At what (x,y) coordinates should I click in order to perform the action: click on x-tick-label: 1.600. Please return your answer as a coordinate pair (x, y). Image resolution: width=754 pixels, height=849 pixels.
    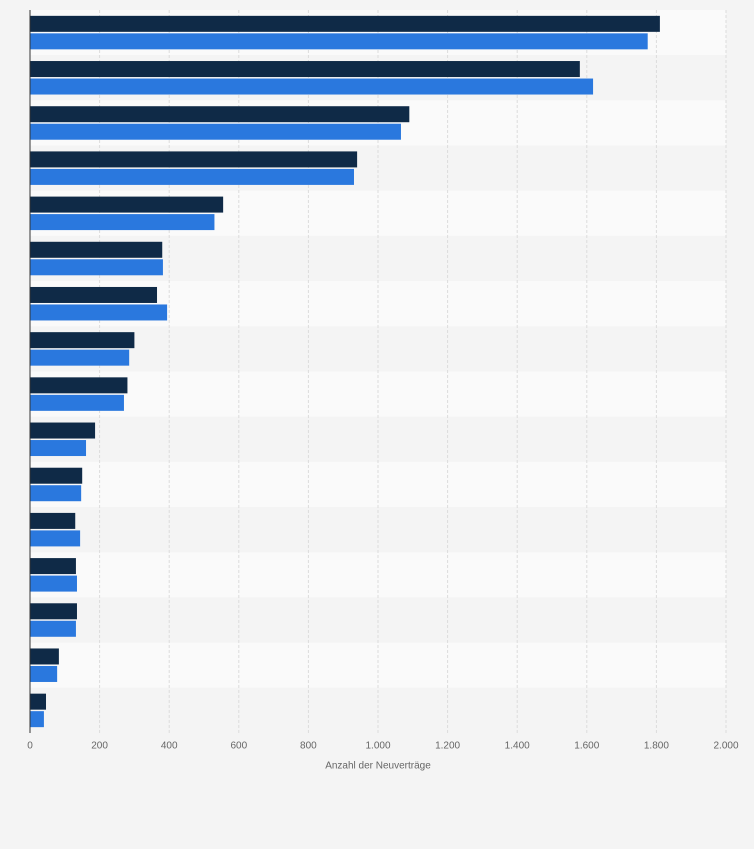
    Looking at the image, I should click on (586, 746).